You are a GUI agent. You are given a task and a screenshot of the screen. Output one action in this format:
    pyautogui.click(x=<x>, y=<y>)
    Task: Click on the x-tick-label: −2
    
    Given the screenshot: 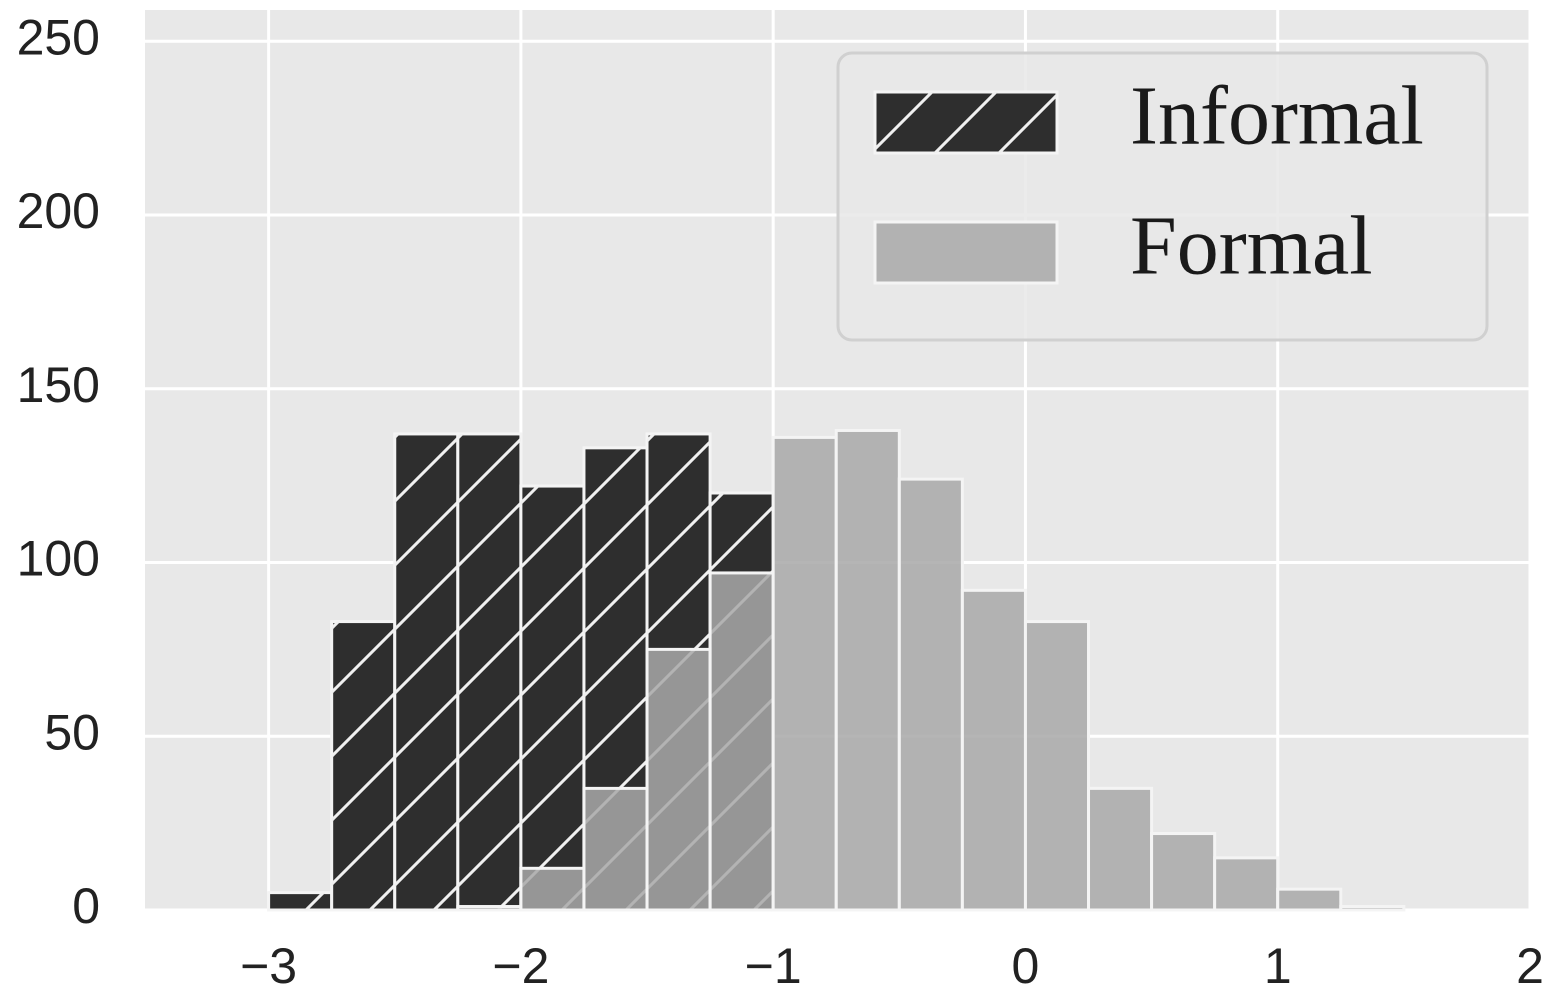 What is the action you would take?
    pyautogui.click(x=520, y=966)
    